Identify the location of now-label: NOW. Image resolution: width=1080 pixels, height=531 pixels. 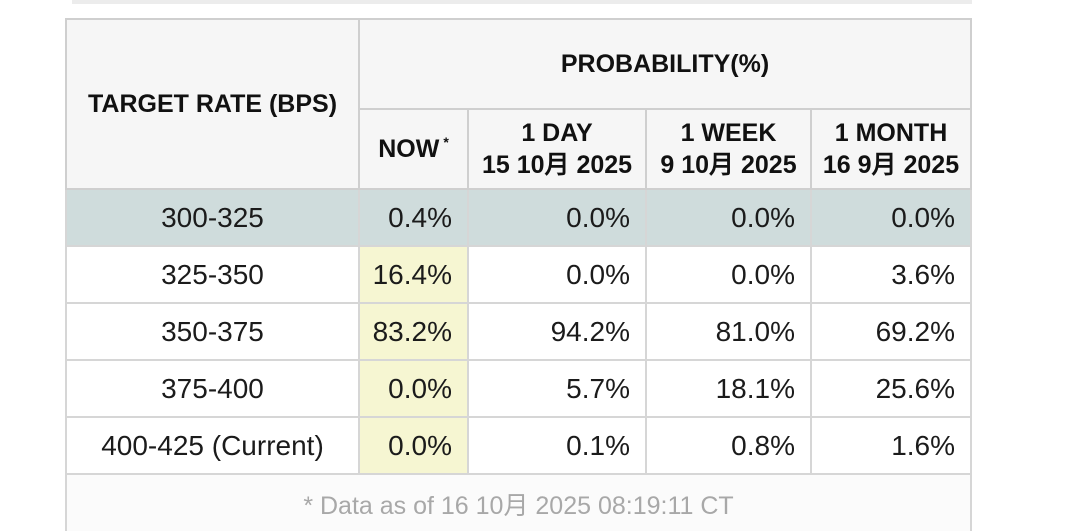
(409, 148).